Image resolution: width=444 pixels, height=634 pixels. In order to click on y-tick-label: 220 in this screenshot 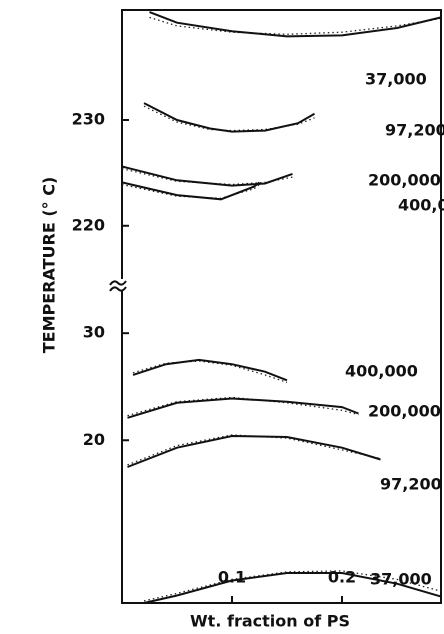, I will do `click(88, 224)`.